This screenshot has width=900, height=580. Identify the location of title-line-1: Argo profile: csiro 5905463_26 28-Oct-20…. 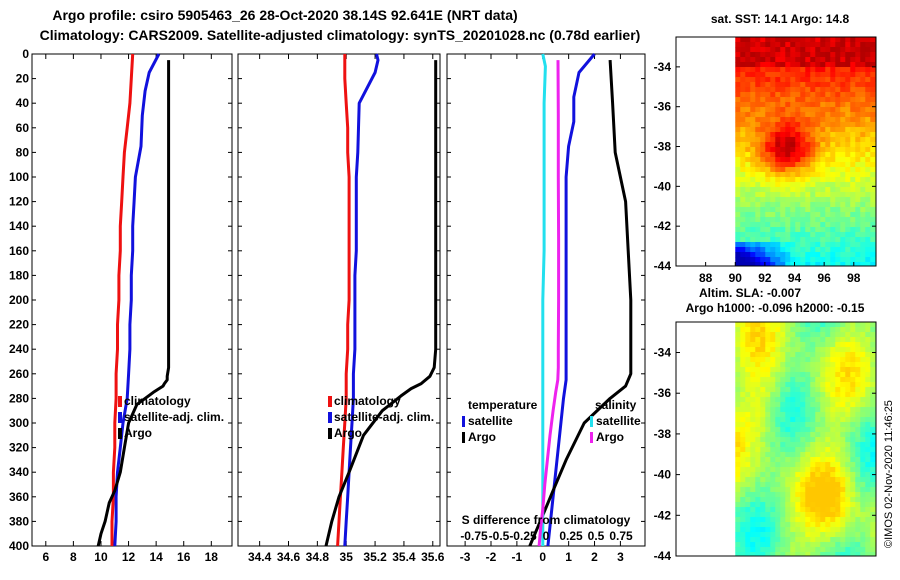
(284, 15).